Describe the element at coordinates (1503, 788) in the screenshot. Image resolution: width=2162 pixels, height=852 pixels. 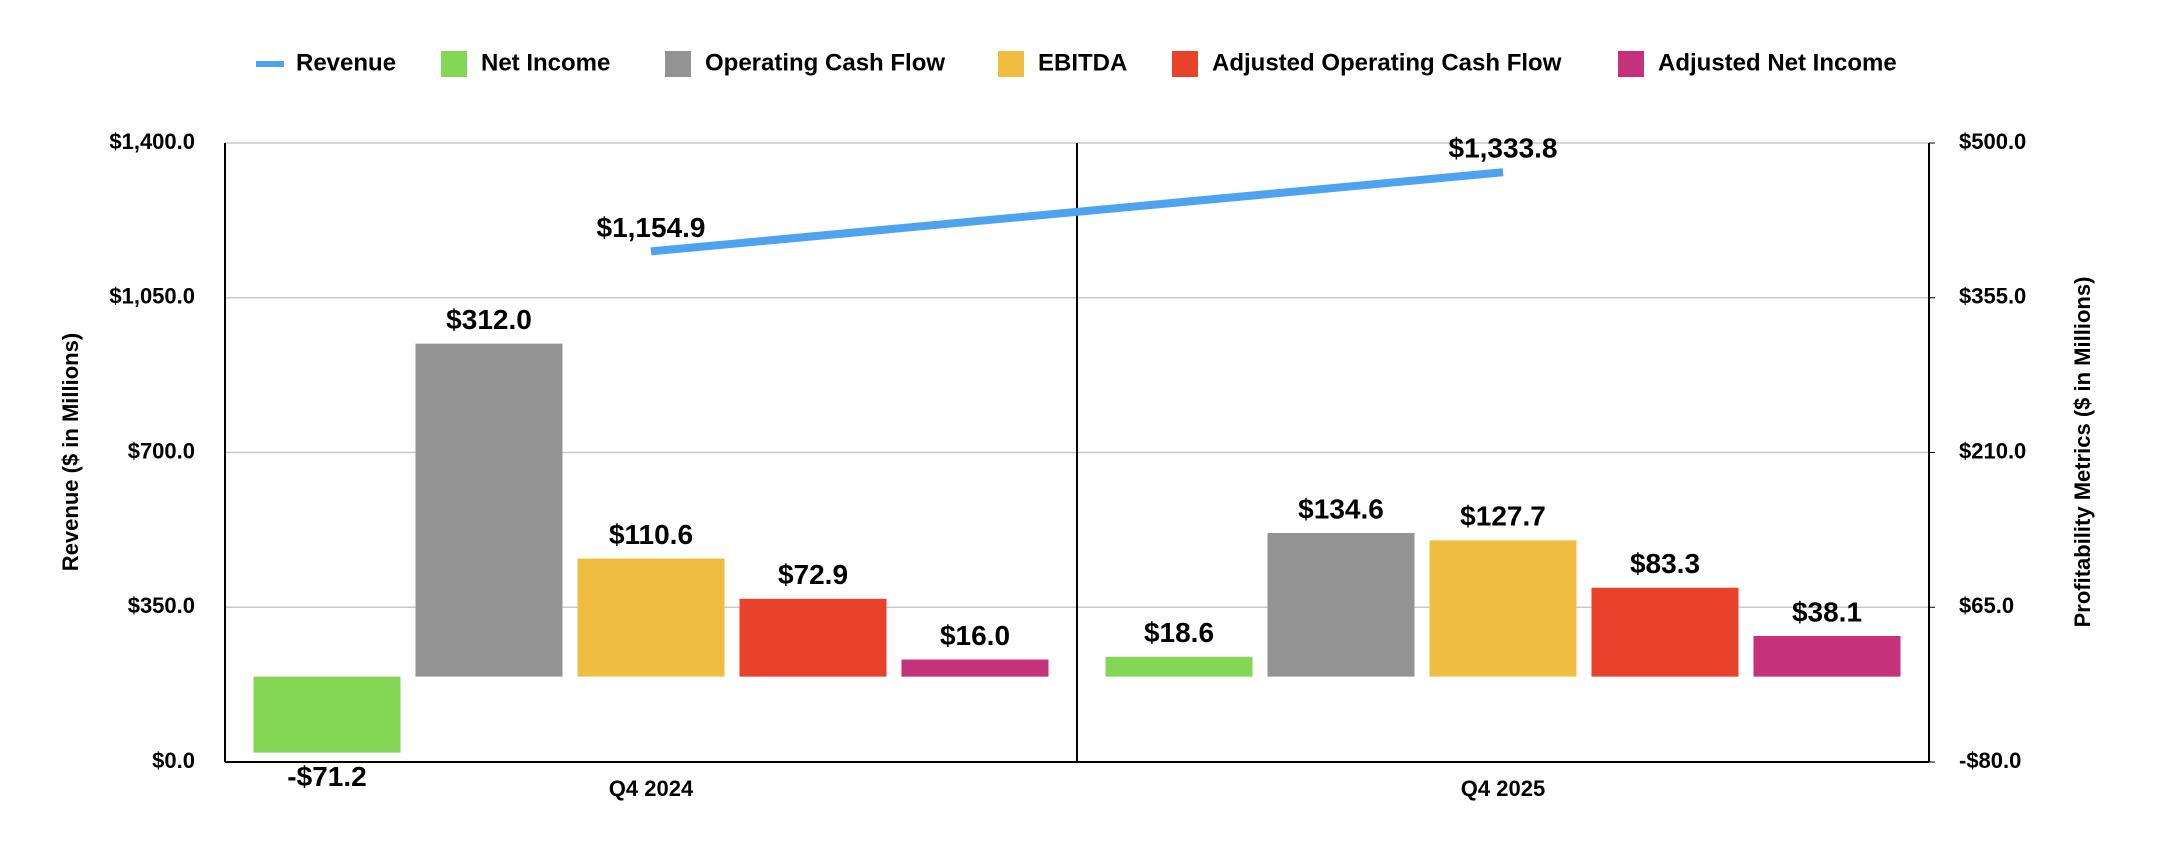
I see `x-tick-label: Q4 2025` at that location.